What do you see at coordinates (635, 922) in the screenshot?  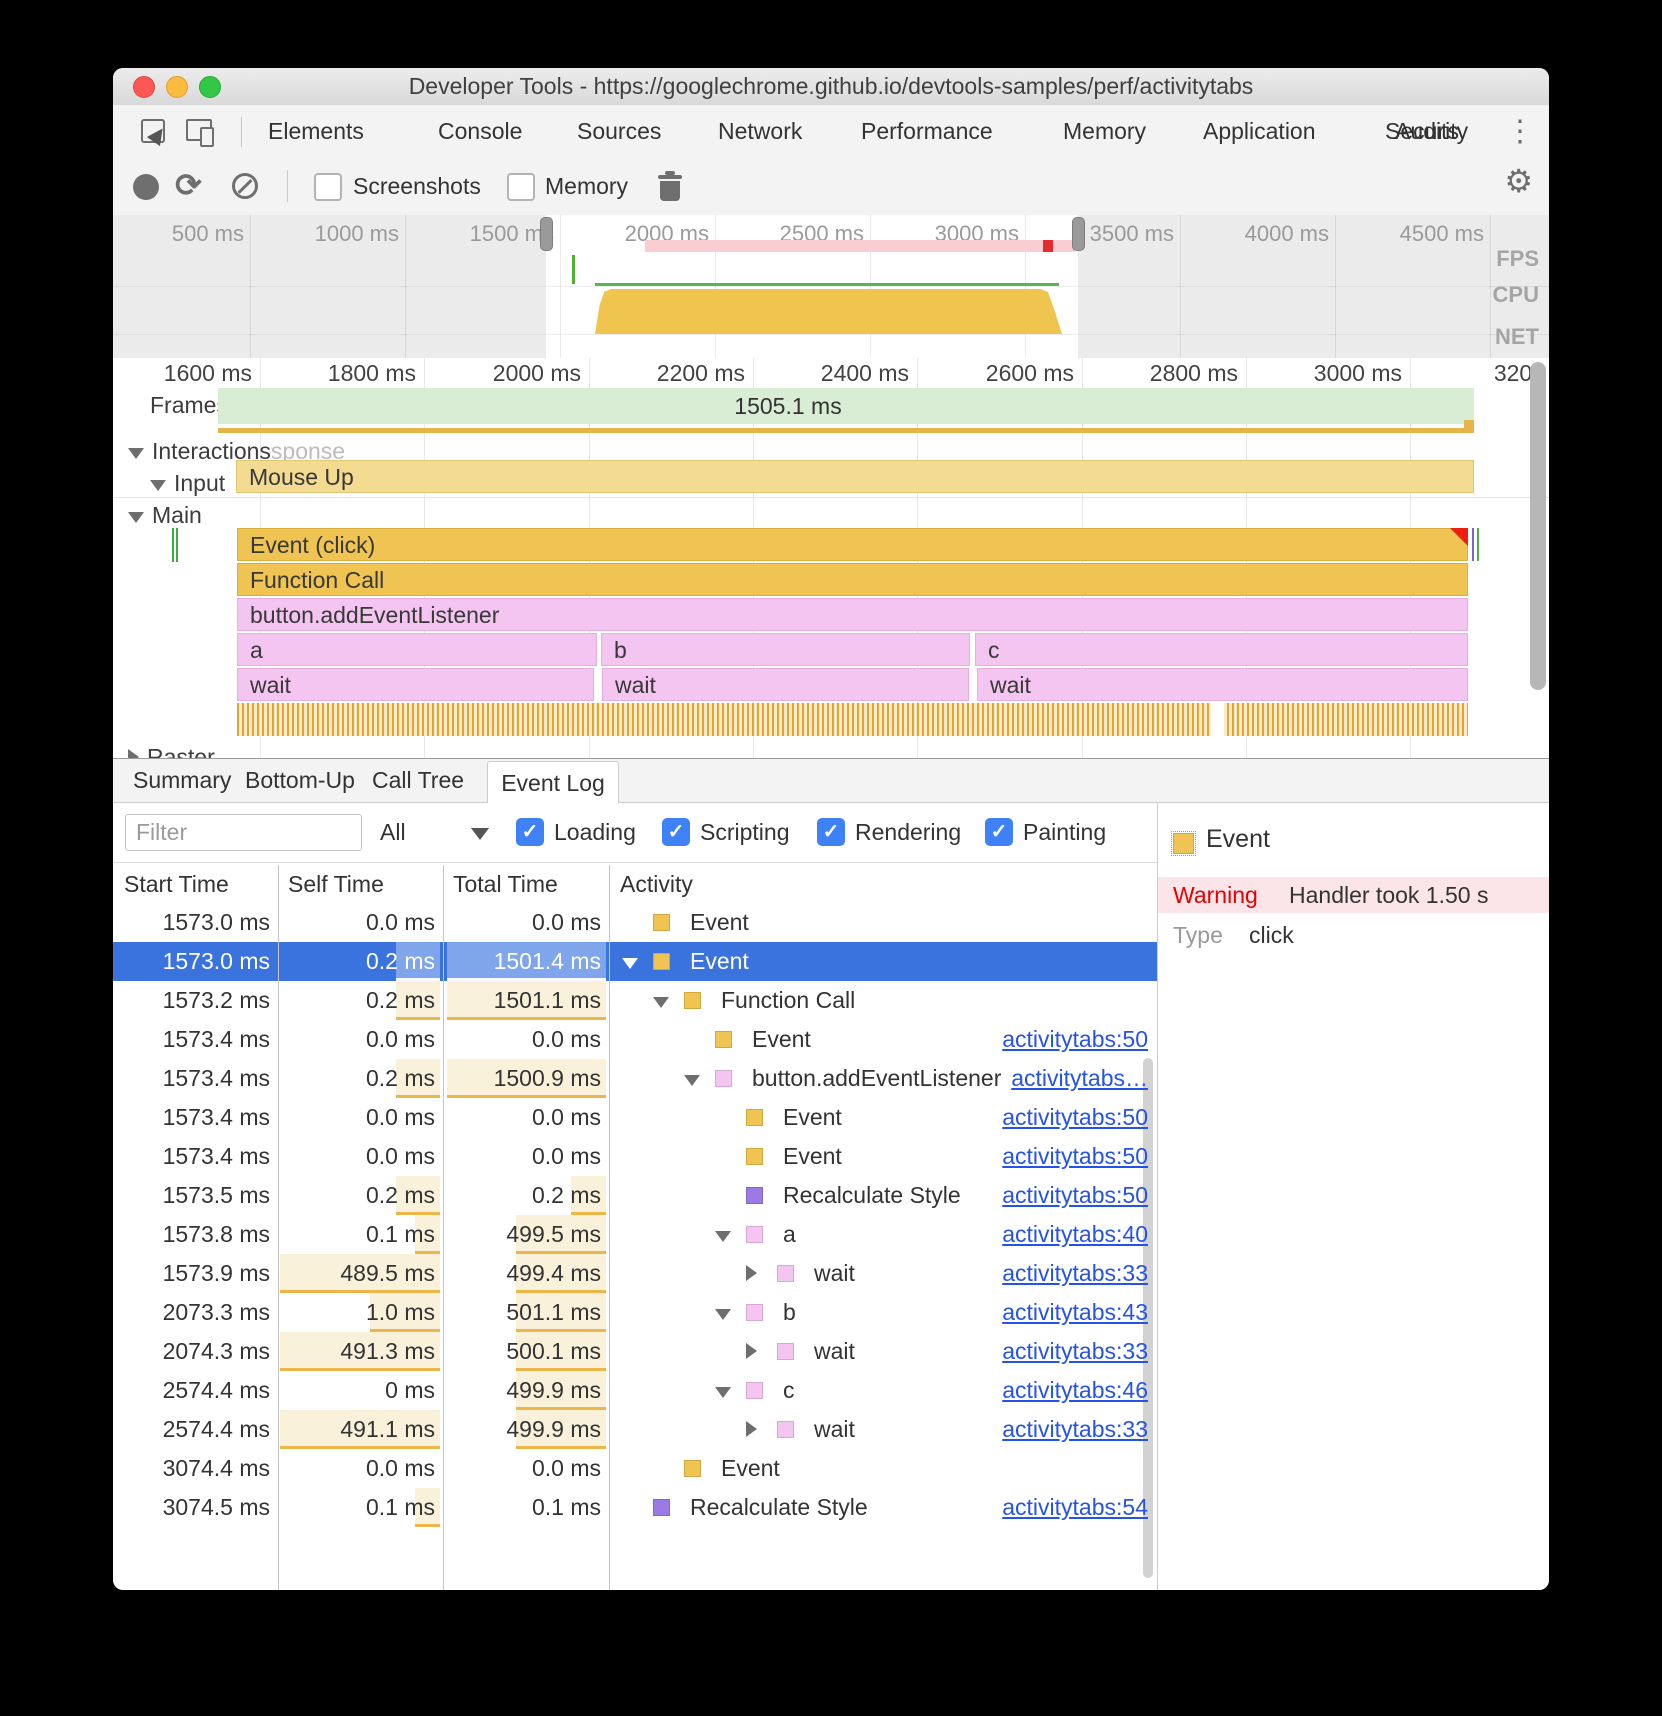 I see `event-log-row: 1573.0 ms 0.0 ms 0.0 ms Event` at bounding box center [635, 922].